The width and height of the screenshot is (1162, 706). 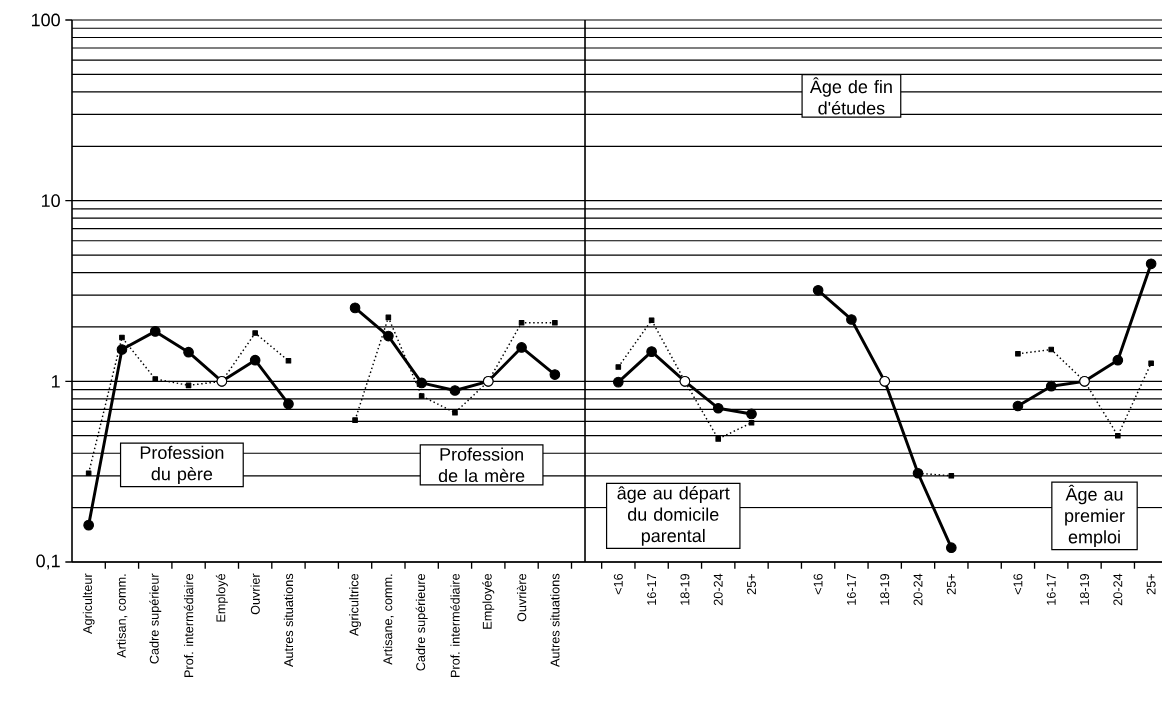 What do you see at coordinates (521, 597) in the screenshot?
I see `x-tick-label: Ouvrière` at bounding box center [521, 597].